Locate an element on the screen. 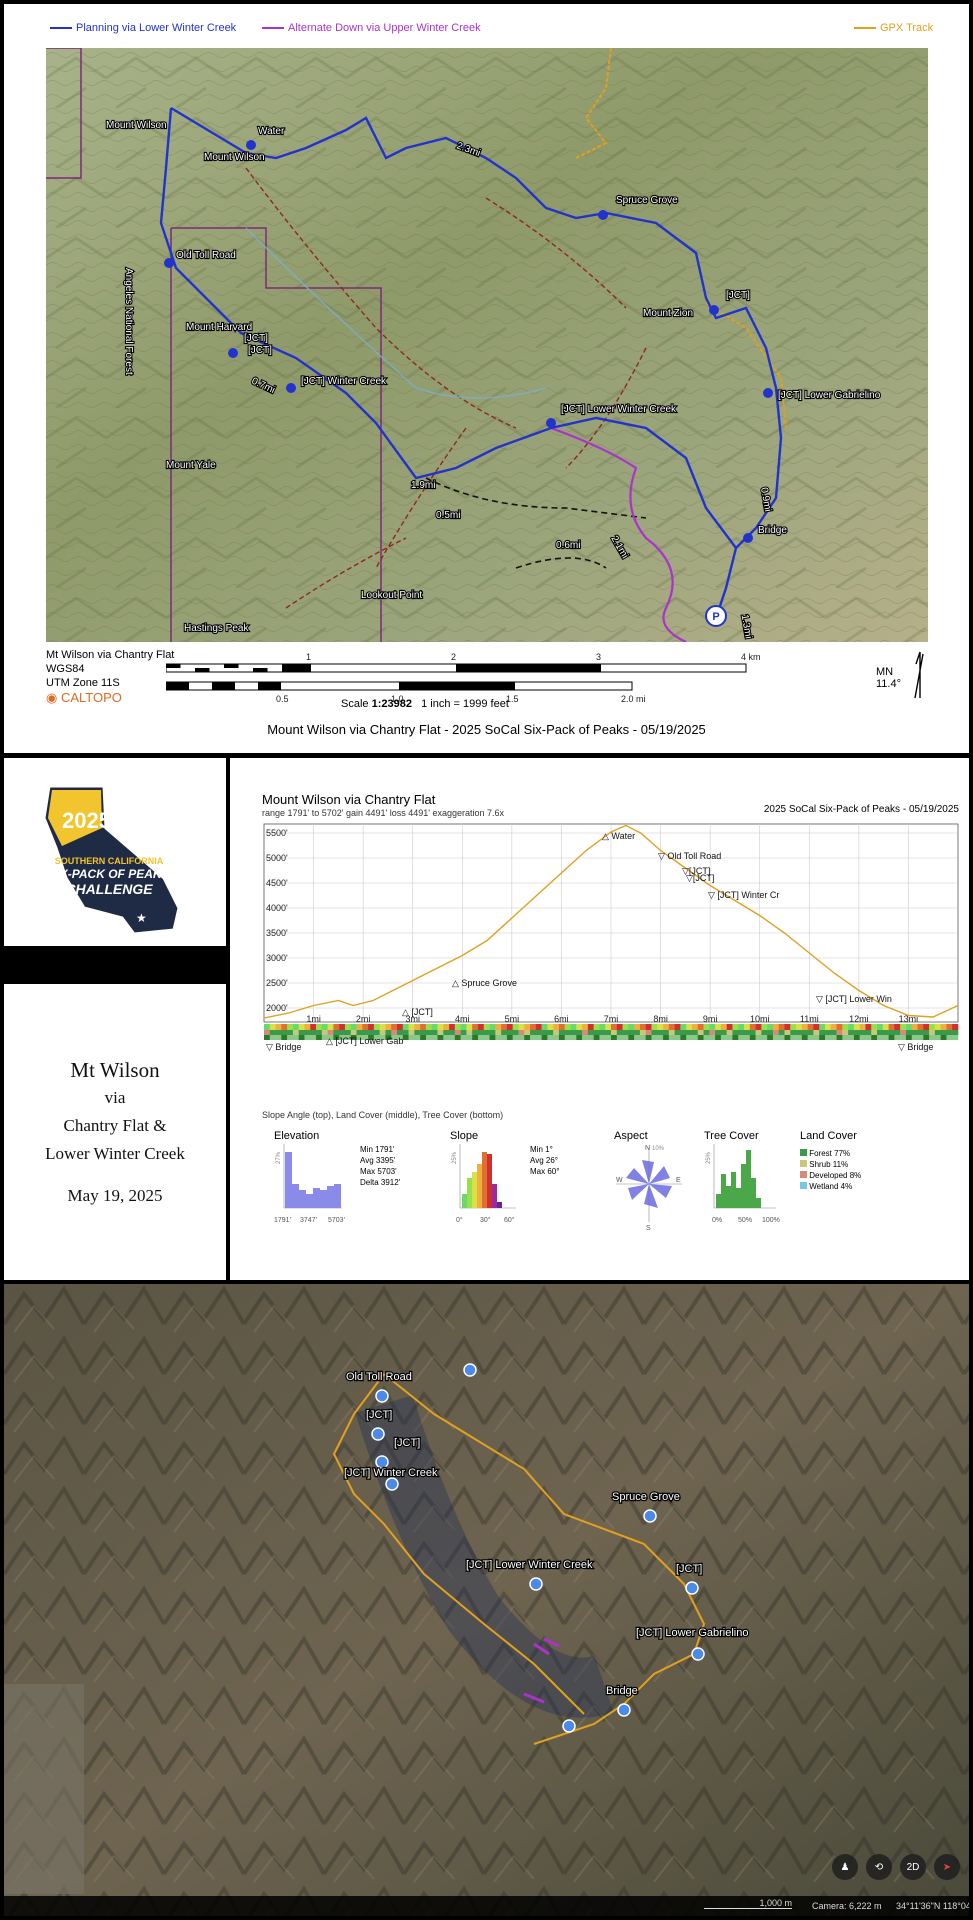 This screenshot has height=1920, width=973. map-utm: UTM Zone 11S is located at coordinates (83, 683).